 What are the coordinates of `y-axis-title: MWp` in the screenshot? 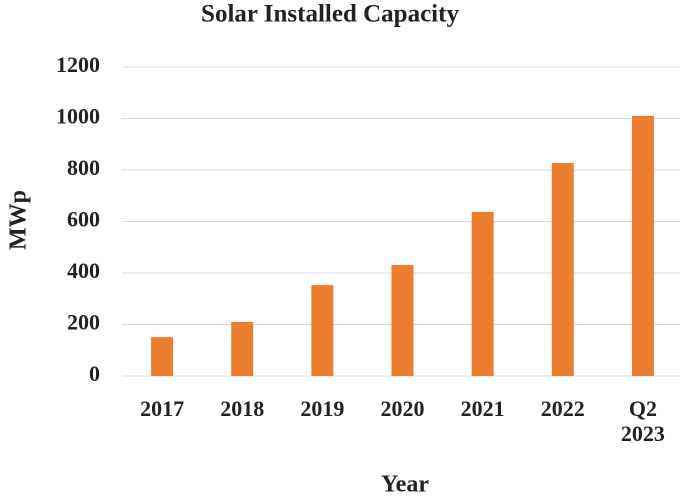 It's located at (19, 220).